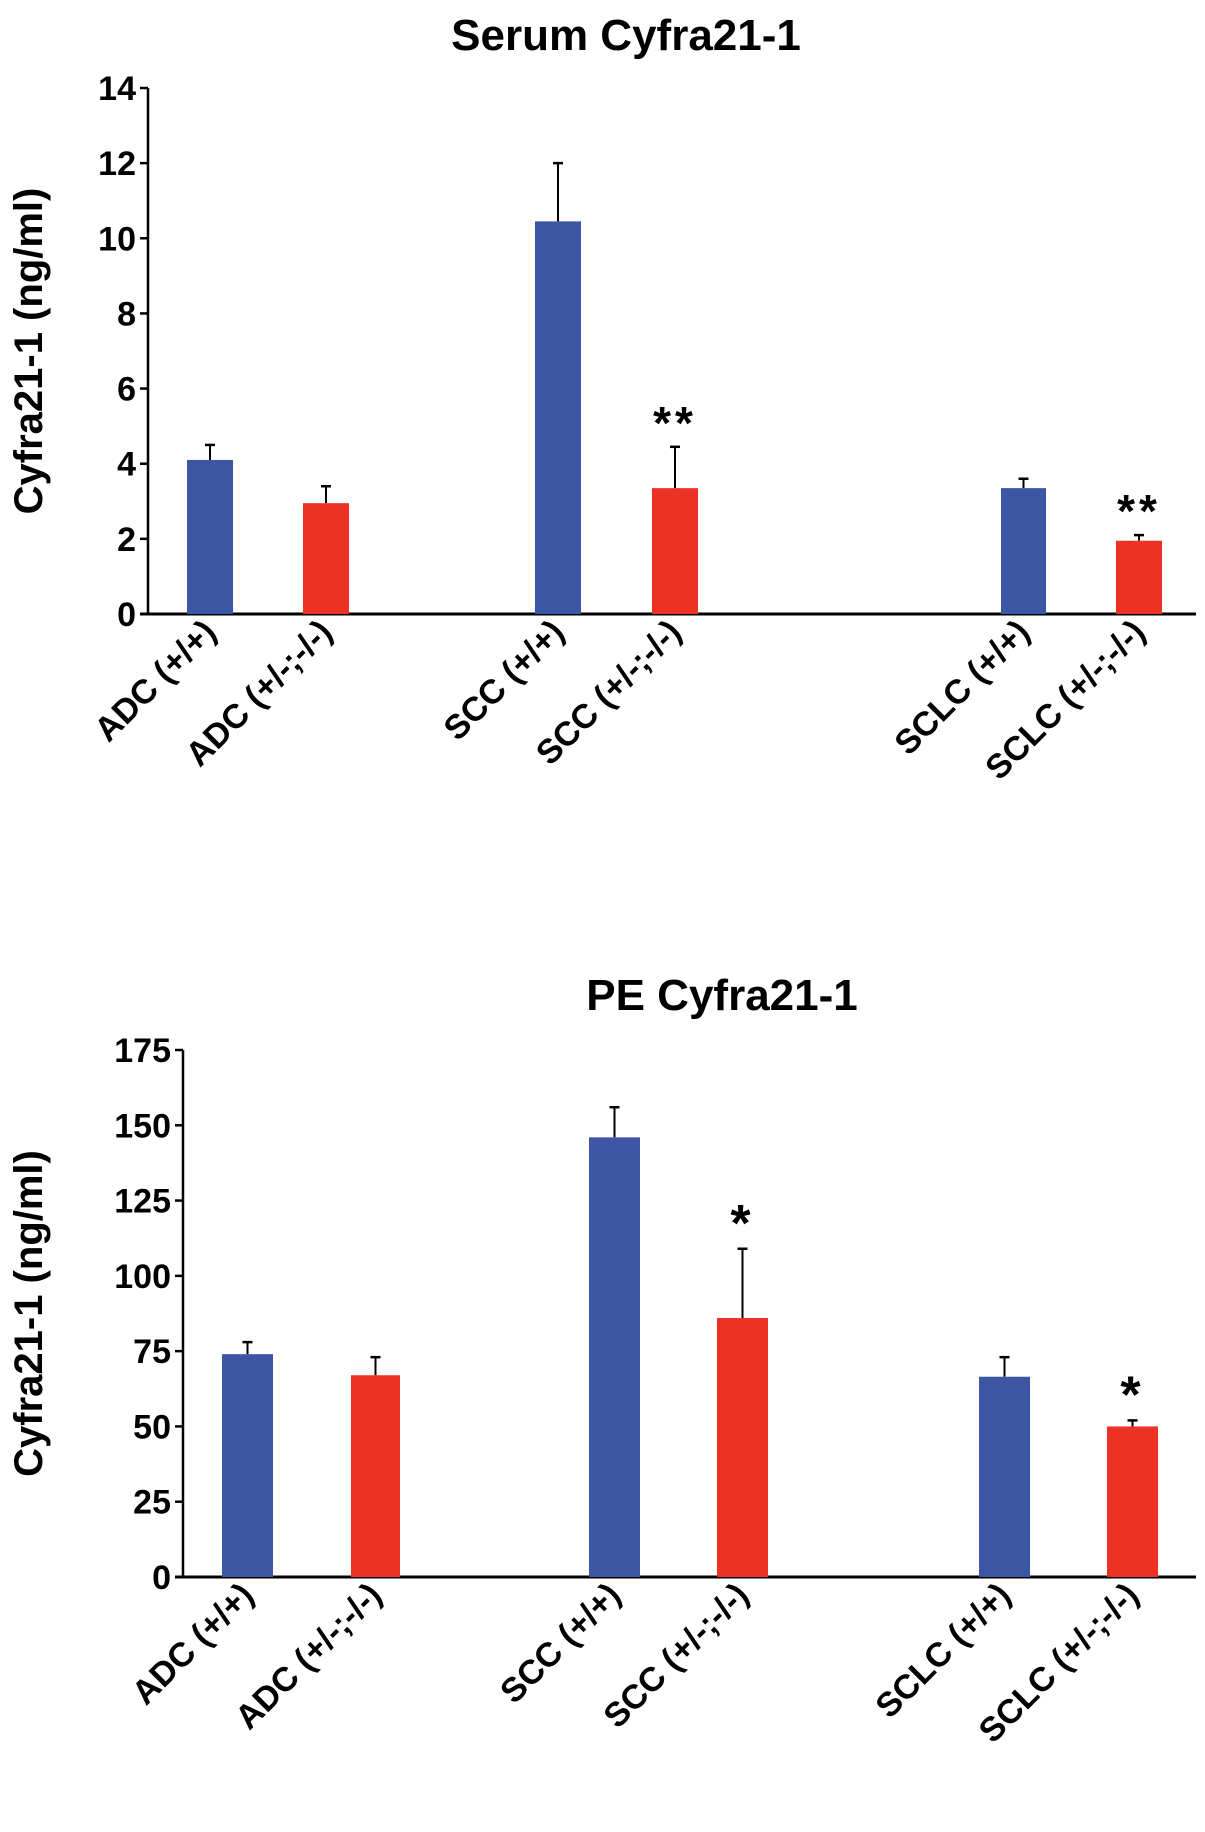 This screenshot has height=1832, width=1205. What do you see at coordinates (152, 1427) in the screenshot?
I see `y-tick-label: 50` at bounding box center [152, 1427].